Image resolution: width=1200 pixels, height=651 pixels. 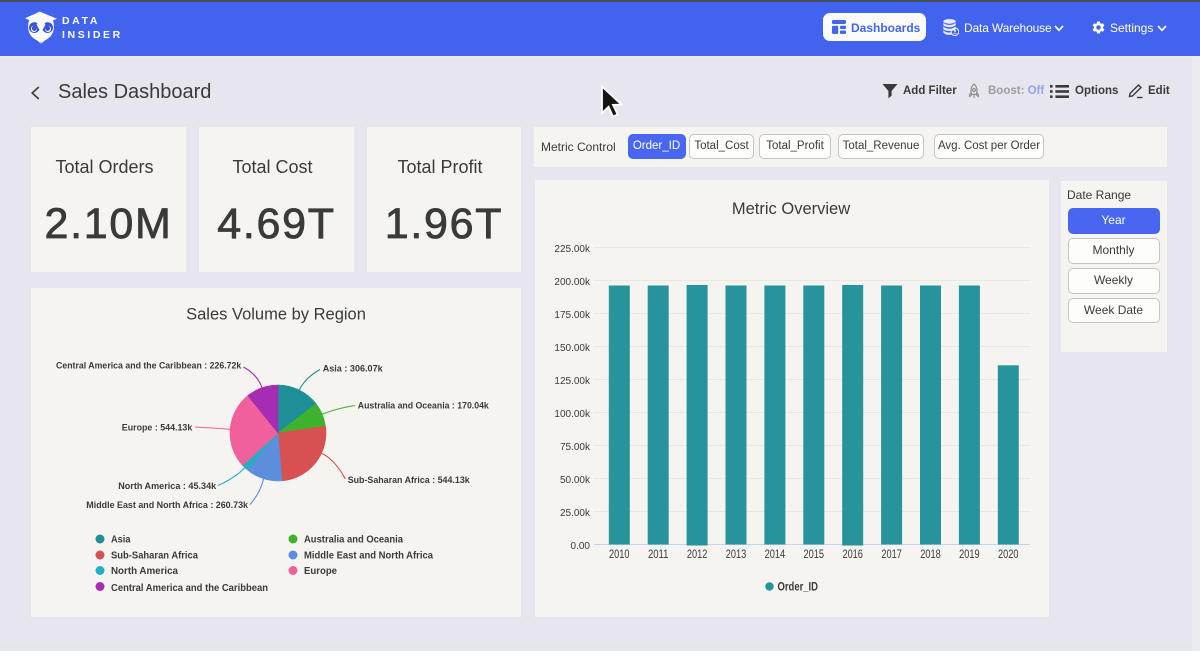 What do you see at coordinates (619, 555) in the screenshot?
I see `svg-text: 2010` at bounding box center [619, 555].